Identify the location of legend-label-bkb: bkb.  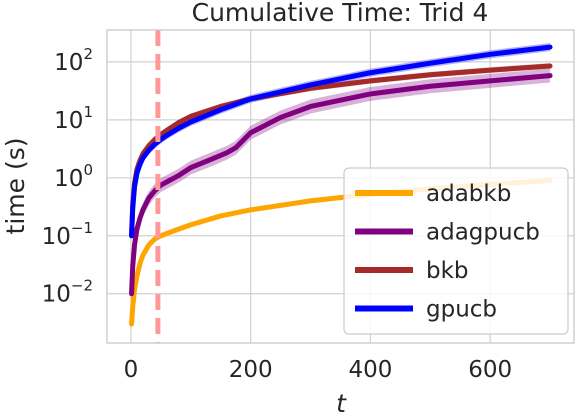
(447, 271).